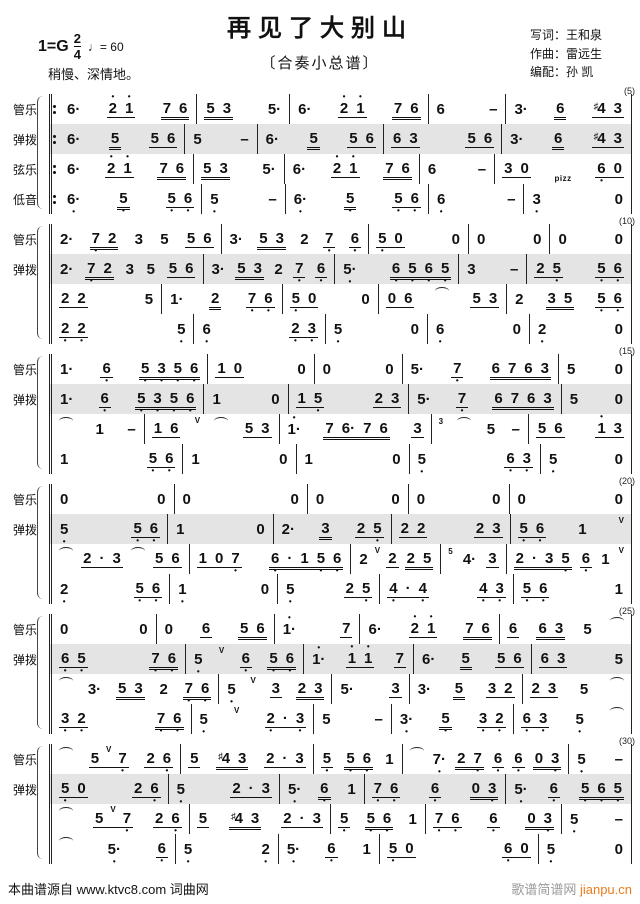 This screenshot has width=640, height=904. I want to click on measure: 5 6 1 • 3, so click(580, 428).